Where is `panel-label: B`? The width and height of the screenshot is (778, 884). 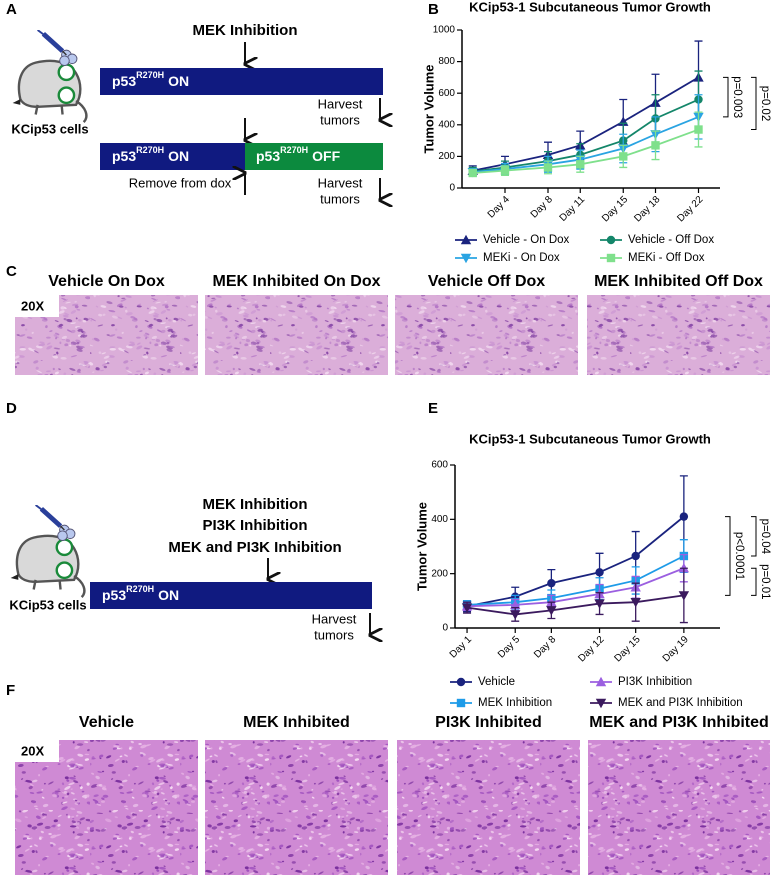
panel-label: B is located at coordinates (433, 9).